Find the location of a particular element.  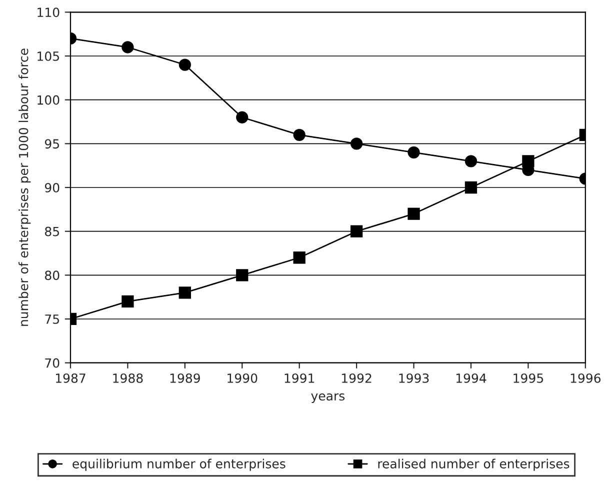

x-tick-label: 1989 is located at coordinates (185, 378).